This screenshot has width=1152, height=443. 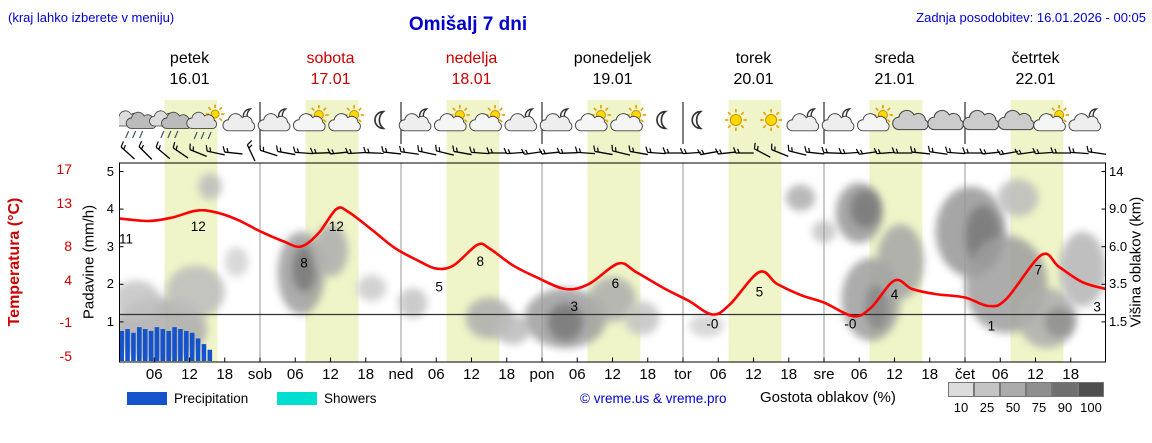 What do you see at coordinates (1091, 407) in the screenshot?
I see `density-tick-label: 100` at bounding box center [1091, 407].